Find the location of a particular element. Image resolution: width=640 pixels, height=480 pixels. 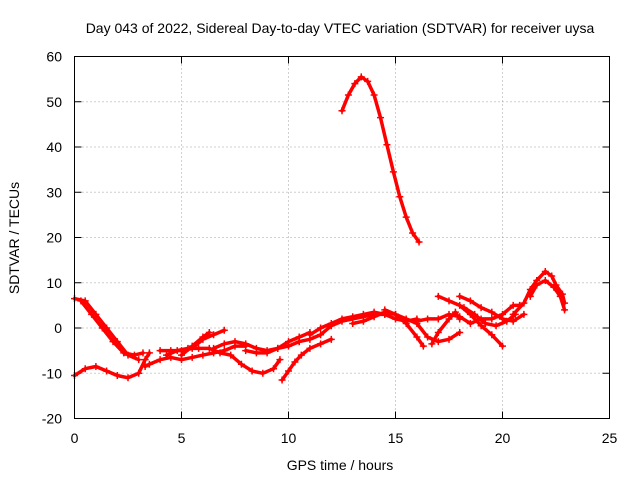

y-tick-label: 10 is located at coordinates (54, 283).